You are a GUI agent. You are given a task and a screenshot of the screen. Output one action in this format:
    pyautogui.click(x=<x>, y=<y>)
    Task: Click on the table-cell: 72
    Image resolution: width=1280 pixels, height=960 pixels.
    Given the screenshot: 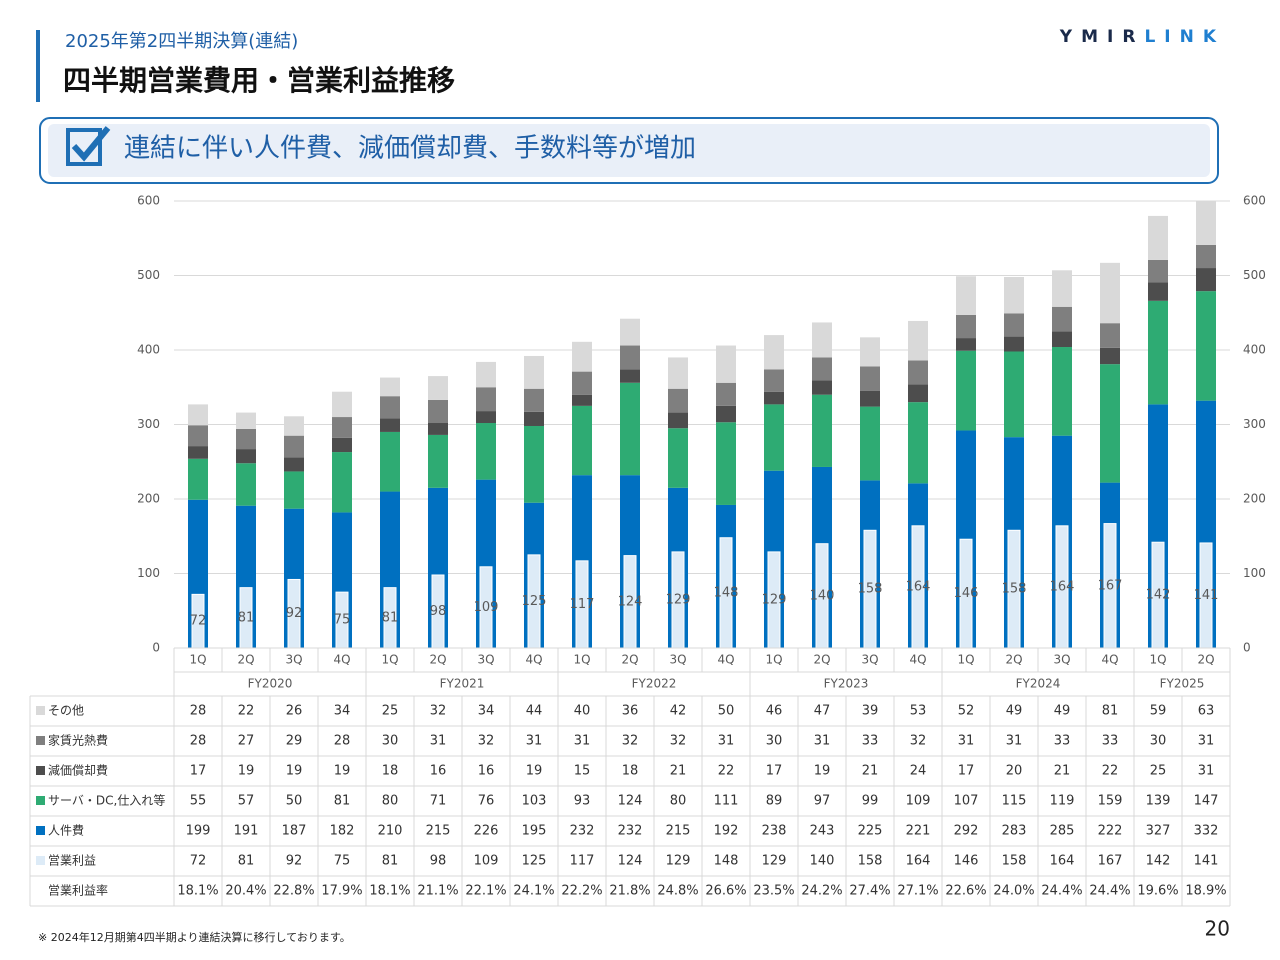 What is the action you would take?
    pyautogui.click(x=198, y=861)
    